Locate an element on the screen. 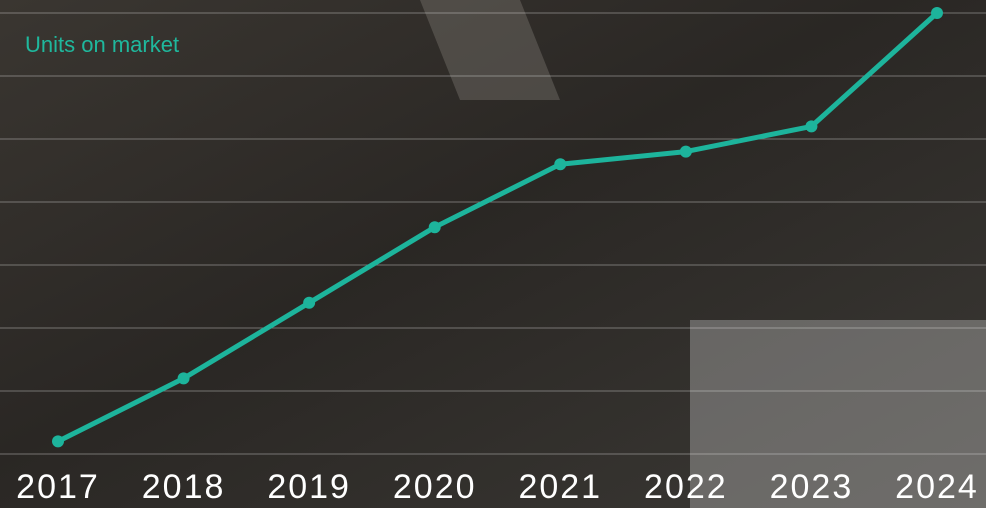 This screenshot has width=986, height=508. x-tick-label: 2018 is located at coordinates (184, 487).